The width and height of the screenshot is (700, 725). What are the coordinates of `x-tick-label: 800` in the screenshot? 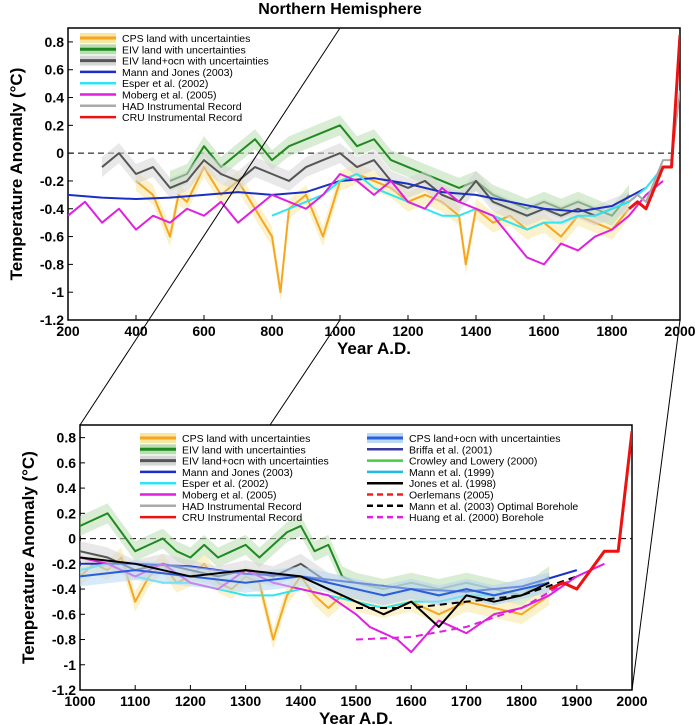 It's located at (272, 331).